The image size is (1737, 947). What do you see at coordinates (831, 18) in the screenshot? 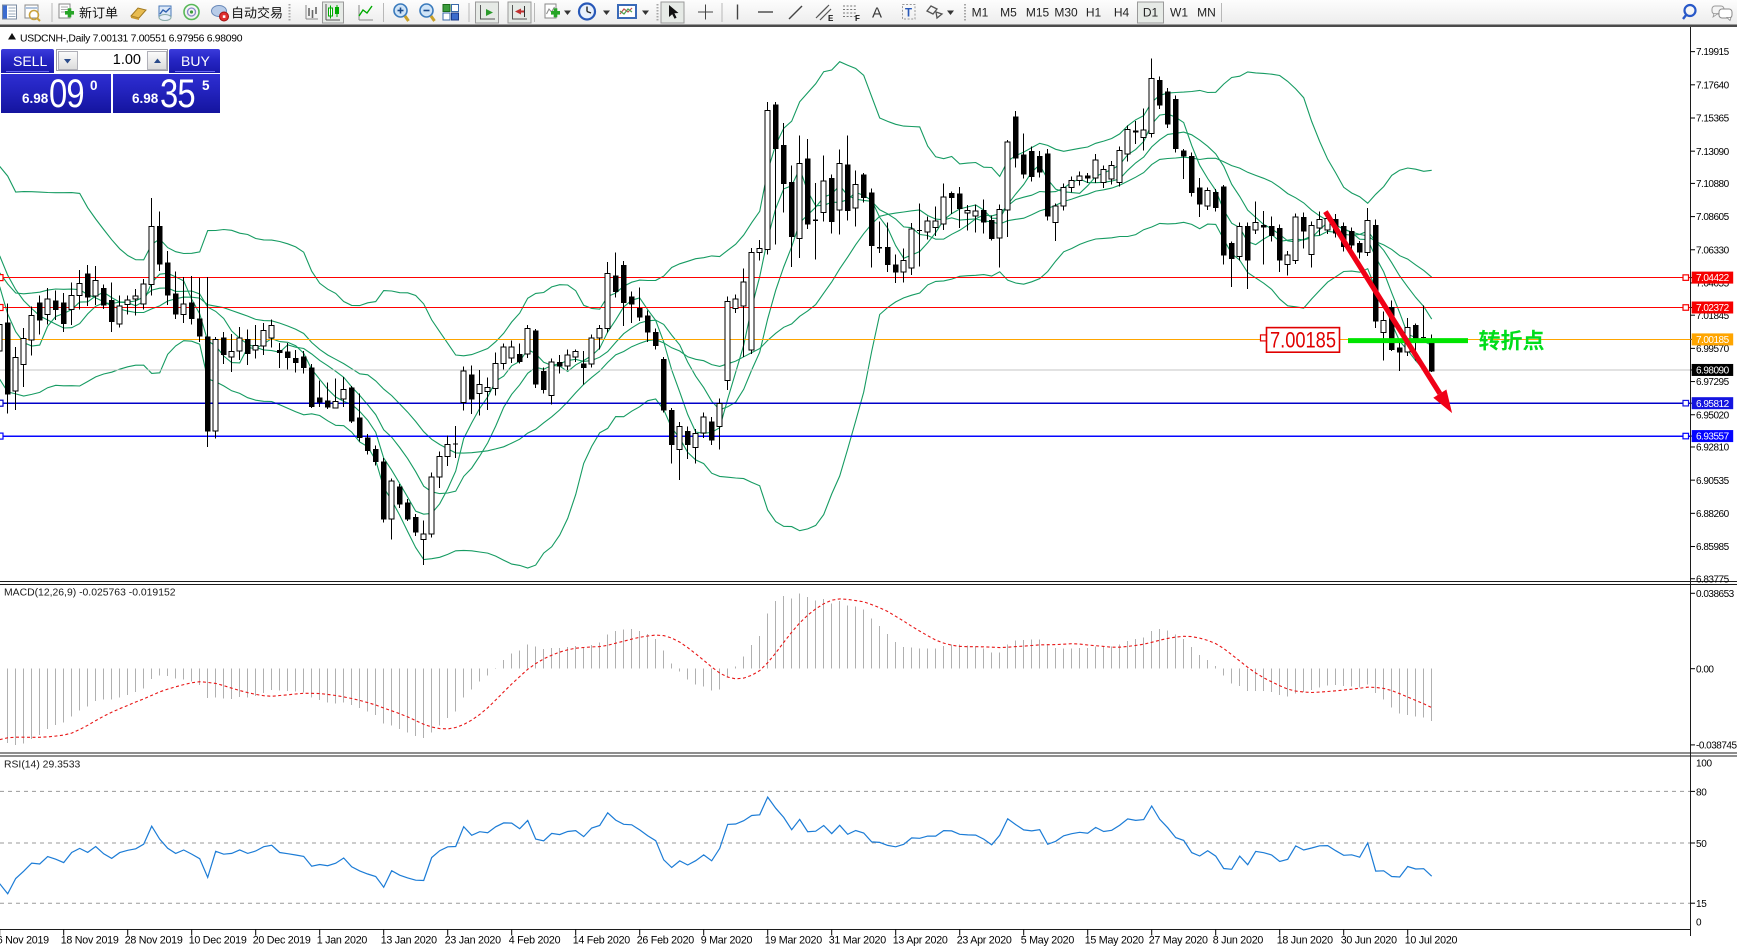
I see `svg-text: E` at bounding box center [831, 18].